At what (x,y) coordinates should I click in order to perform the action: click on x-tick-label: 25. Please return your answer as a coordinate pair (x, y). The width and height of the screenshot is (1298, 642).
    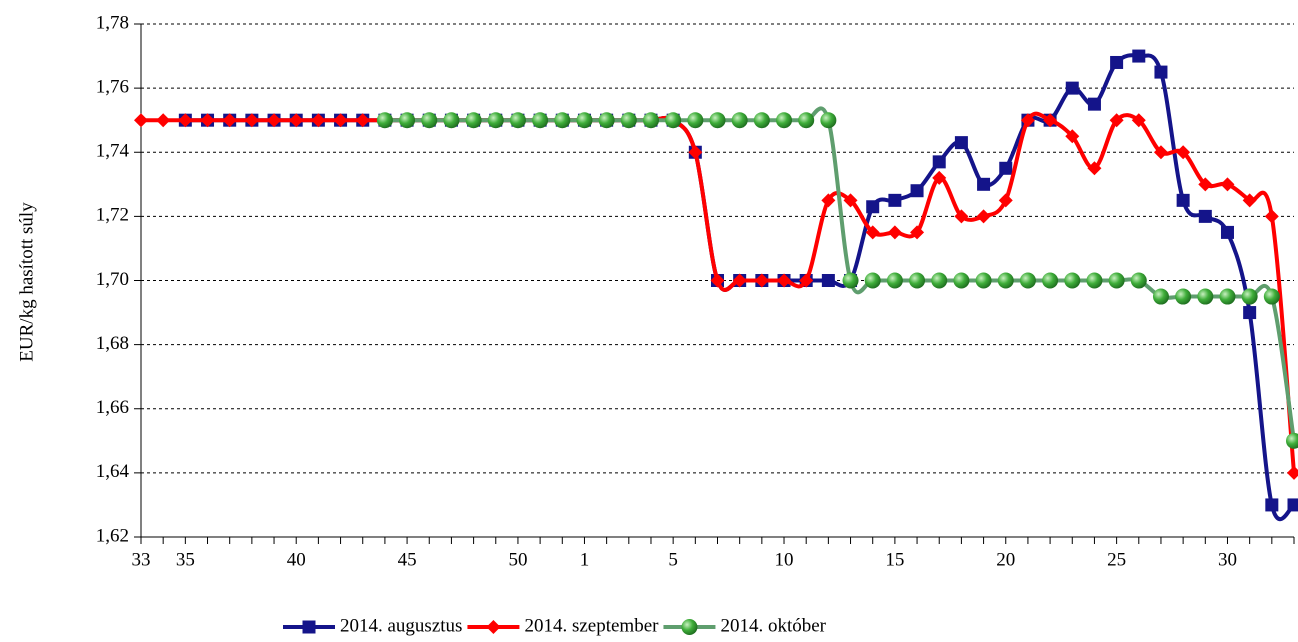
    Looking at the image, I should click on (1116, 559).